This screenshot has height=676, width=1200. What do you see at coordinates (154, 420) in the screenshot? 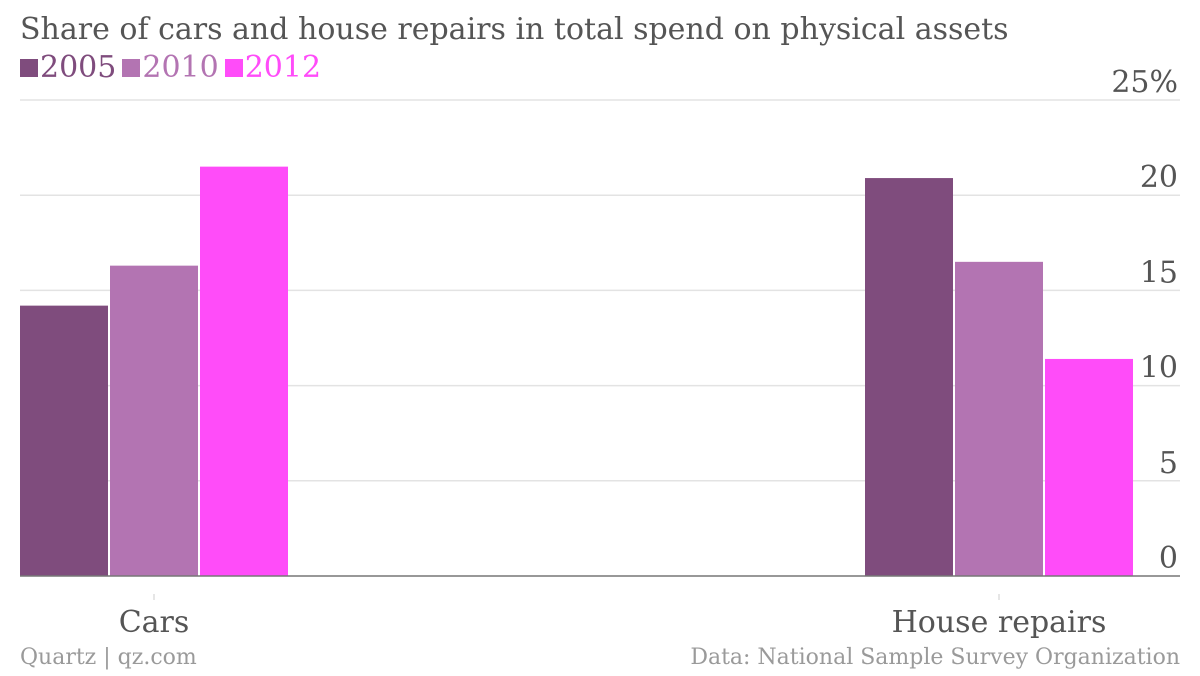
I see `bar-2010-cars` at bounding box center [154, 420].